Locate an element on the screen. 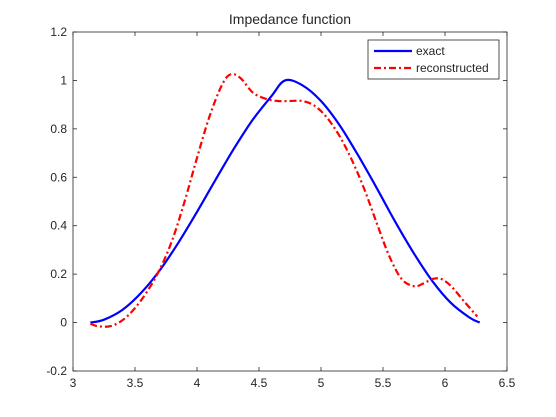 The width and height of the screenshot is (556, 417). y-tick-label: 0.8 is located at coordinates (58, 129).